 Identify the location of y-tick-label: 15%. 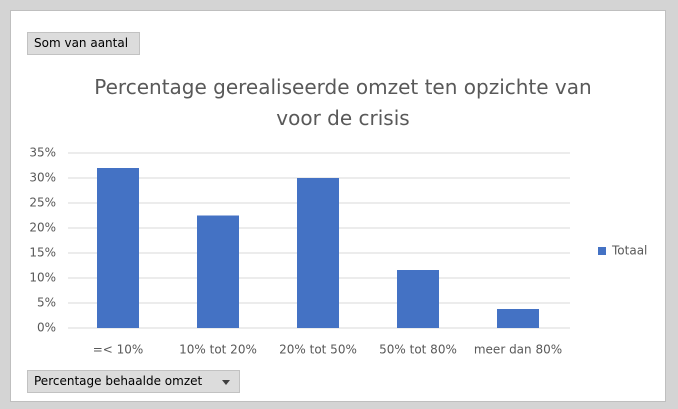
(42, 253).